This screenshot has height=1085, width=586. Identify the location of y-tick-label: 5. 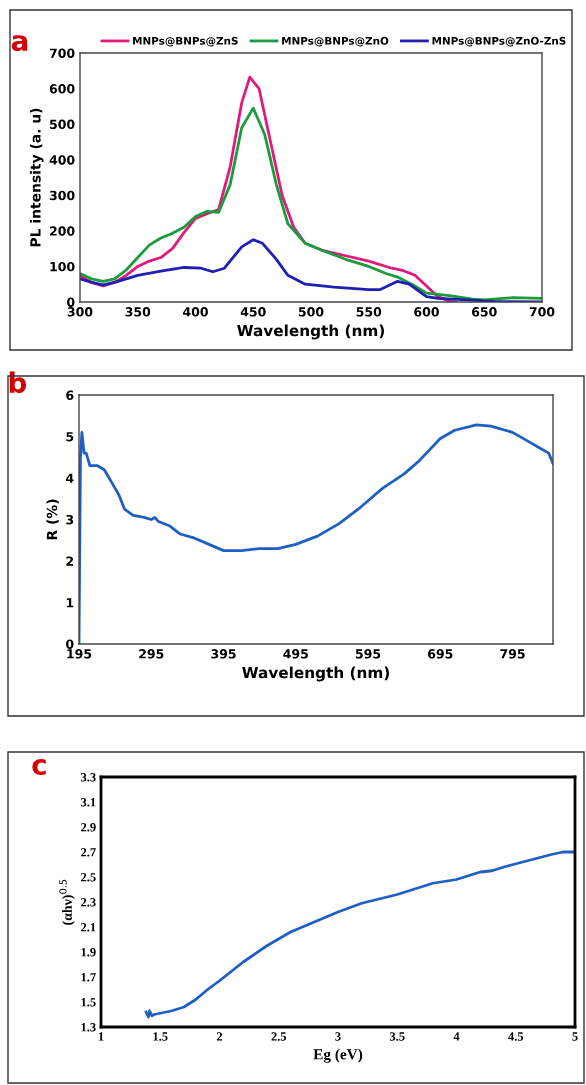
(70, 437).